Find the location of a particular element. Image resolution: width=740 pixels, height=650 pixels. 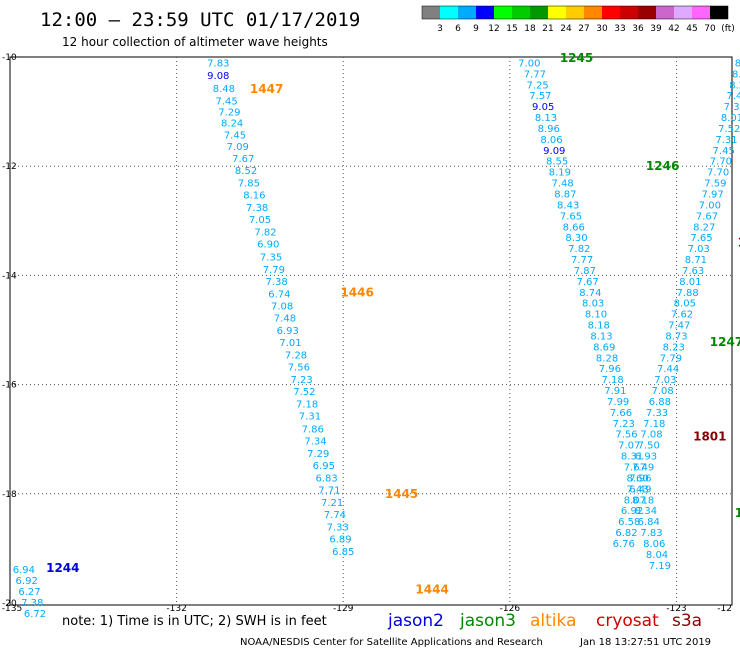

swh-value-label: 8.60 is located at coordinates (637, 478).